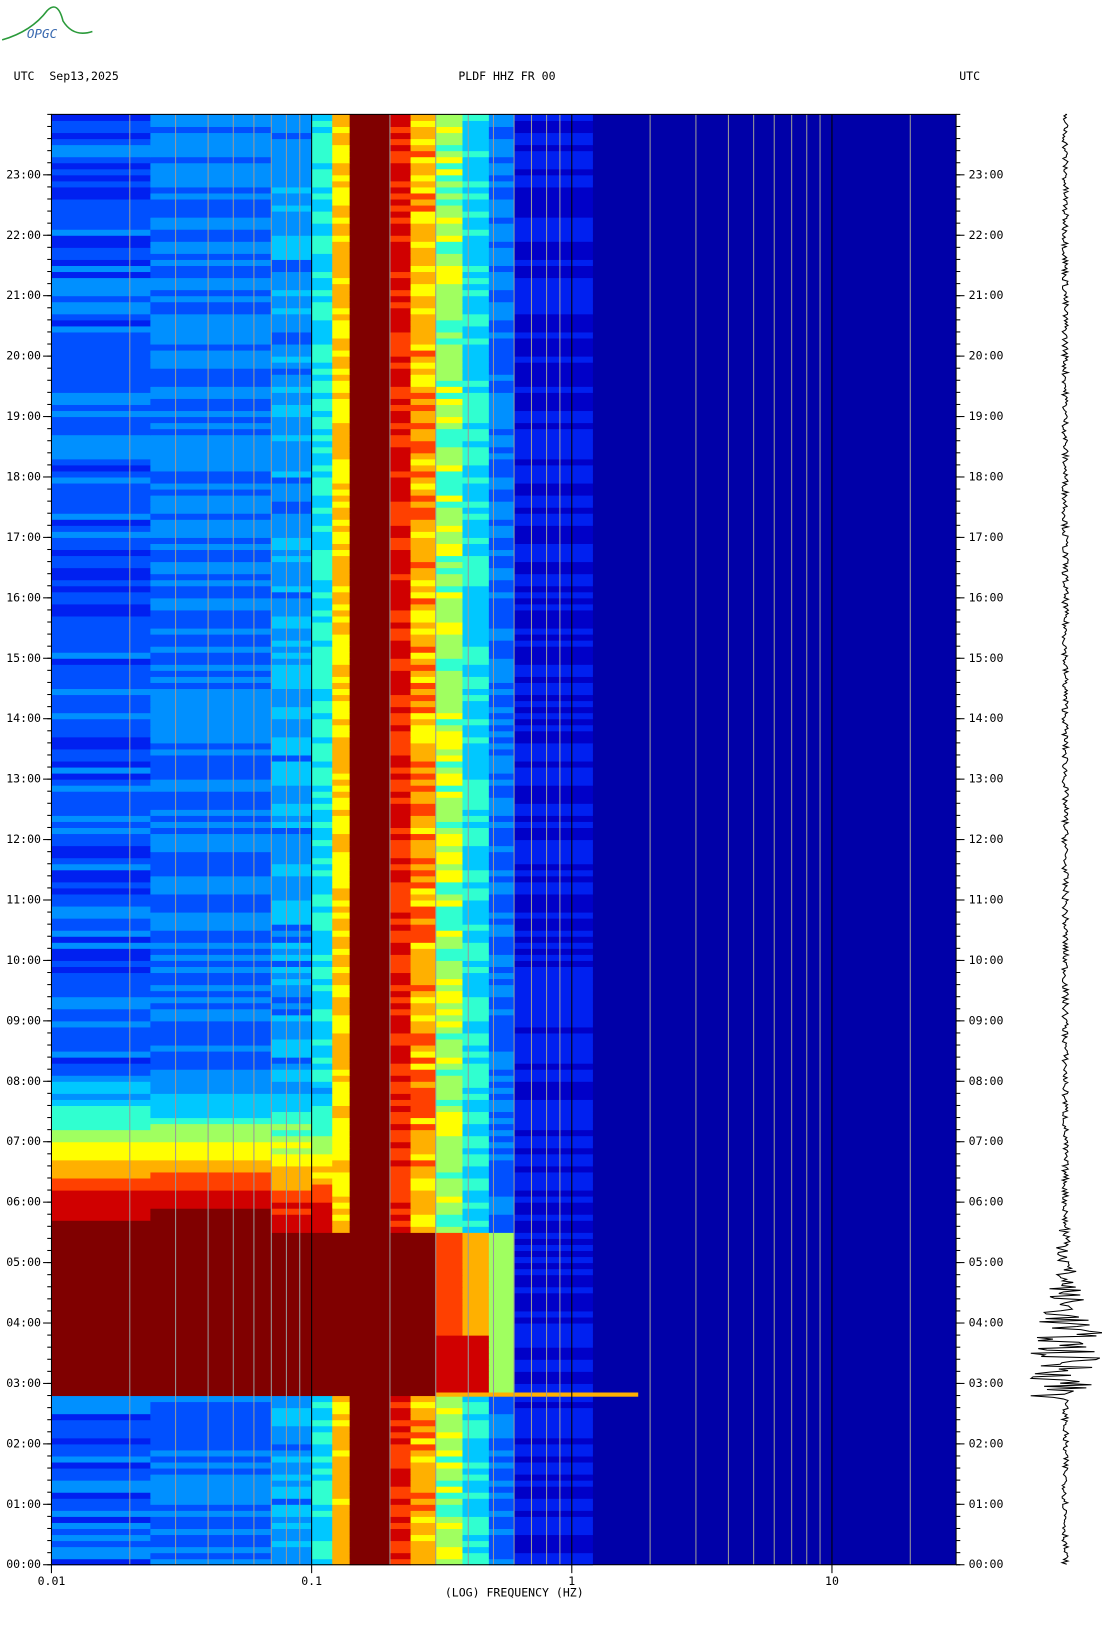  What do you see at coordinates (986, 1323) in the screenshot?
I see `y-tick-label-right: 04:00` at bounding box center [986, 1323].